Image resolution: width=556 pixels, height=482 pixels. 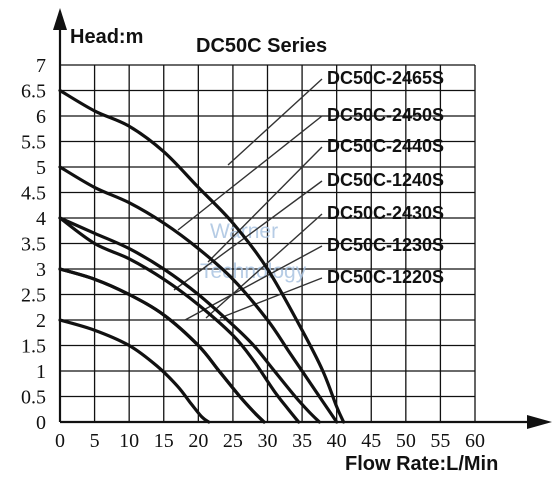 What do you see at coordinates (406, 441) in the screenshot?
I see `x-tick-label: 50` at bounding box center [406, 441].